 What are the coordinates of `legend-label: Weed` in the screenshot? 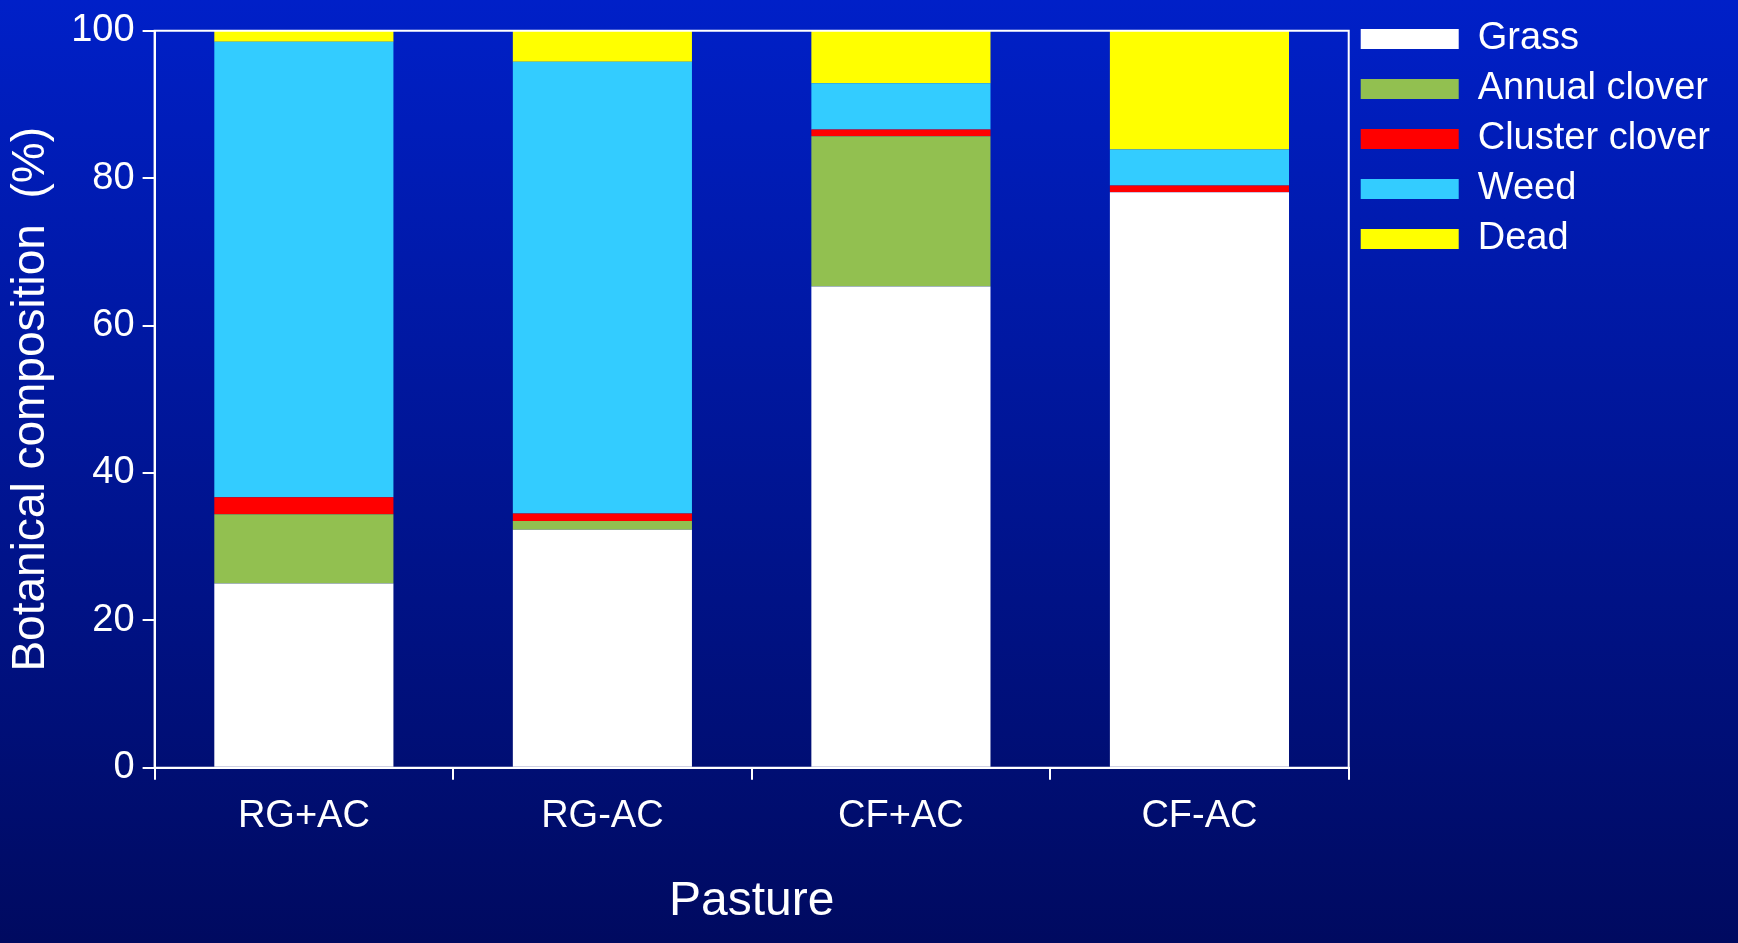 It's located at (1527, 186).